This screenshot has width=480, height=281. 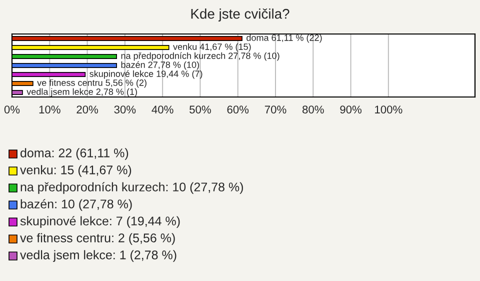 I want to click on text: venku: 15 (41,67 %), so click(x=76, y=171).